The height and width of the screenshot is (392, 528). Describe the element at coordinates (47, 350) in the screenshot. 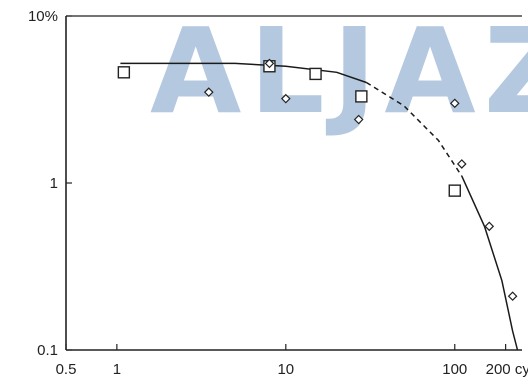

I see `y-tick-label: 0.1` at that location.